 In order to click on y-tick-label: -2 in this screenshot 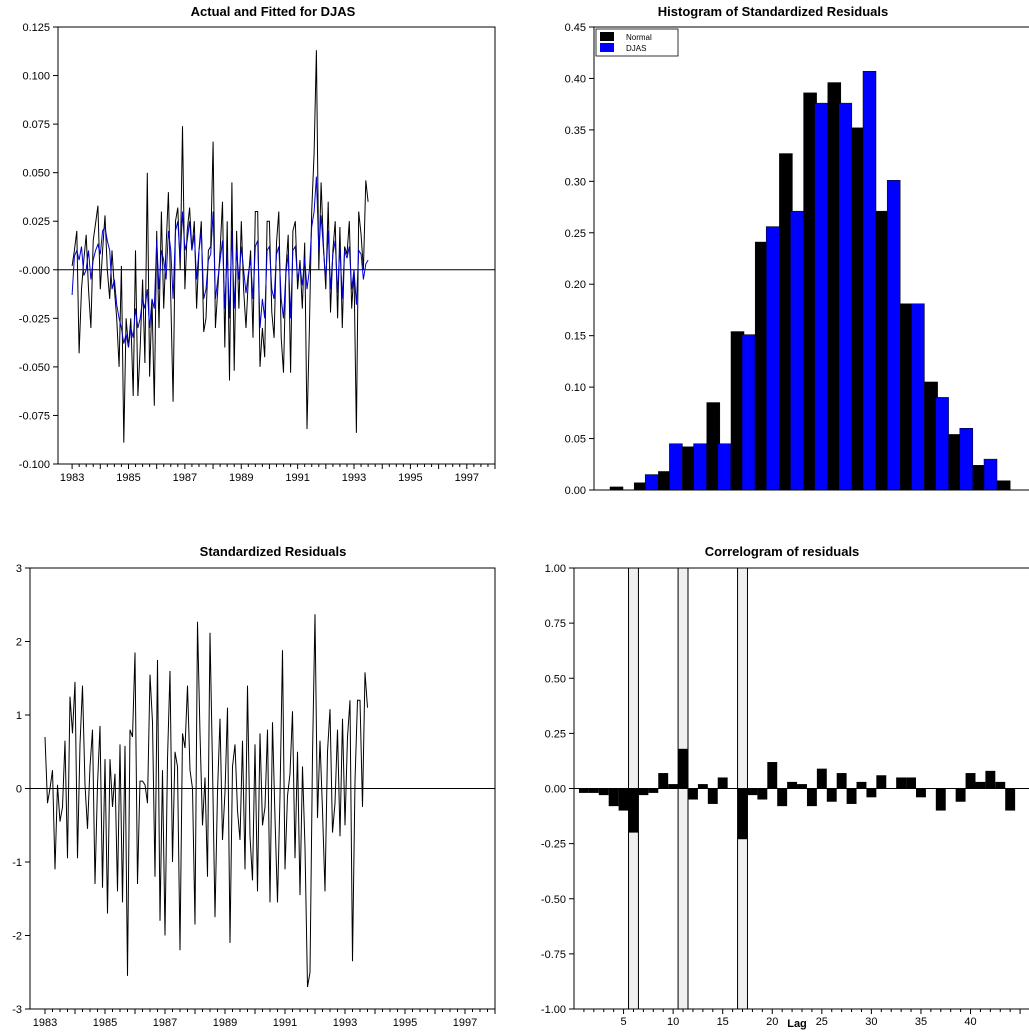, I will do `click(17, 937)`.